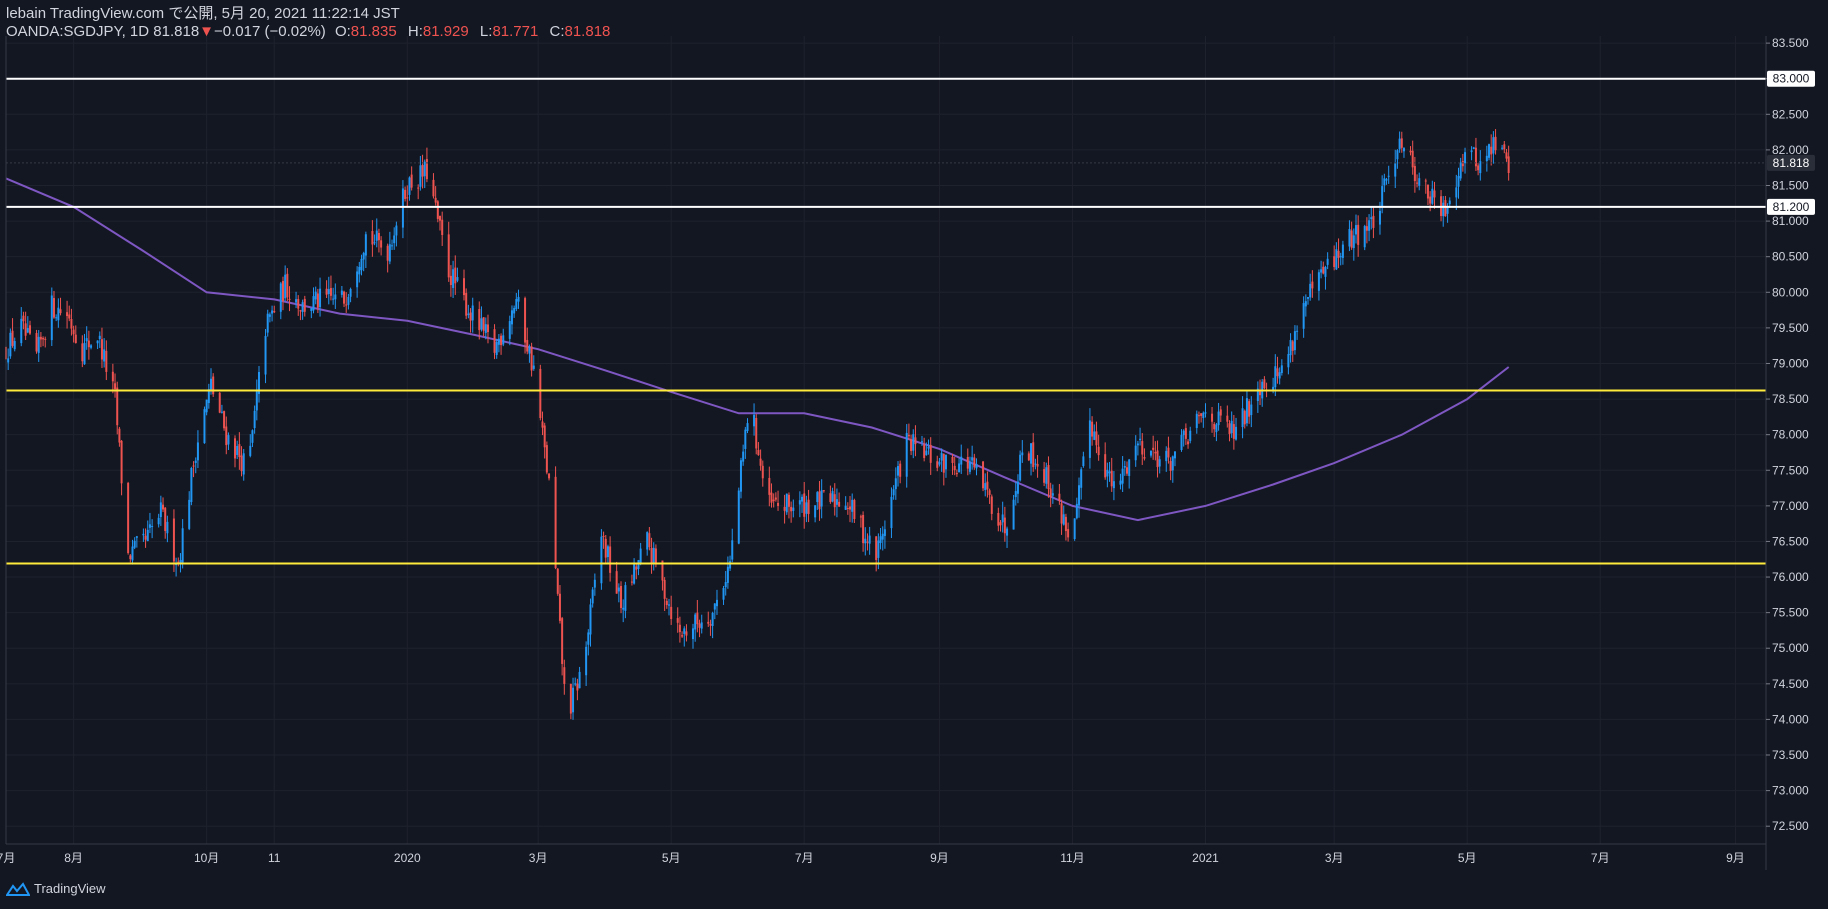 This screenshot has height=909, width=1828. Describe the element at coordinates (872, 858) in the screenshot. I see `time-axis: 7月 8月 10月 11 2020 3月 5月 7月 9月 11月 2021 3月 5月 7月 9月` at that location.